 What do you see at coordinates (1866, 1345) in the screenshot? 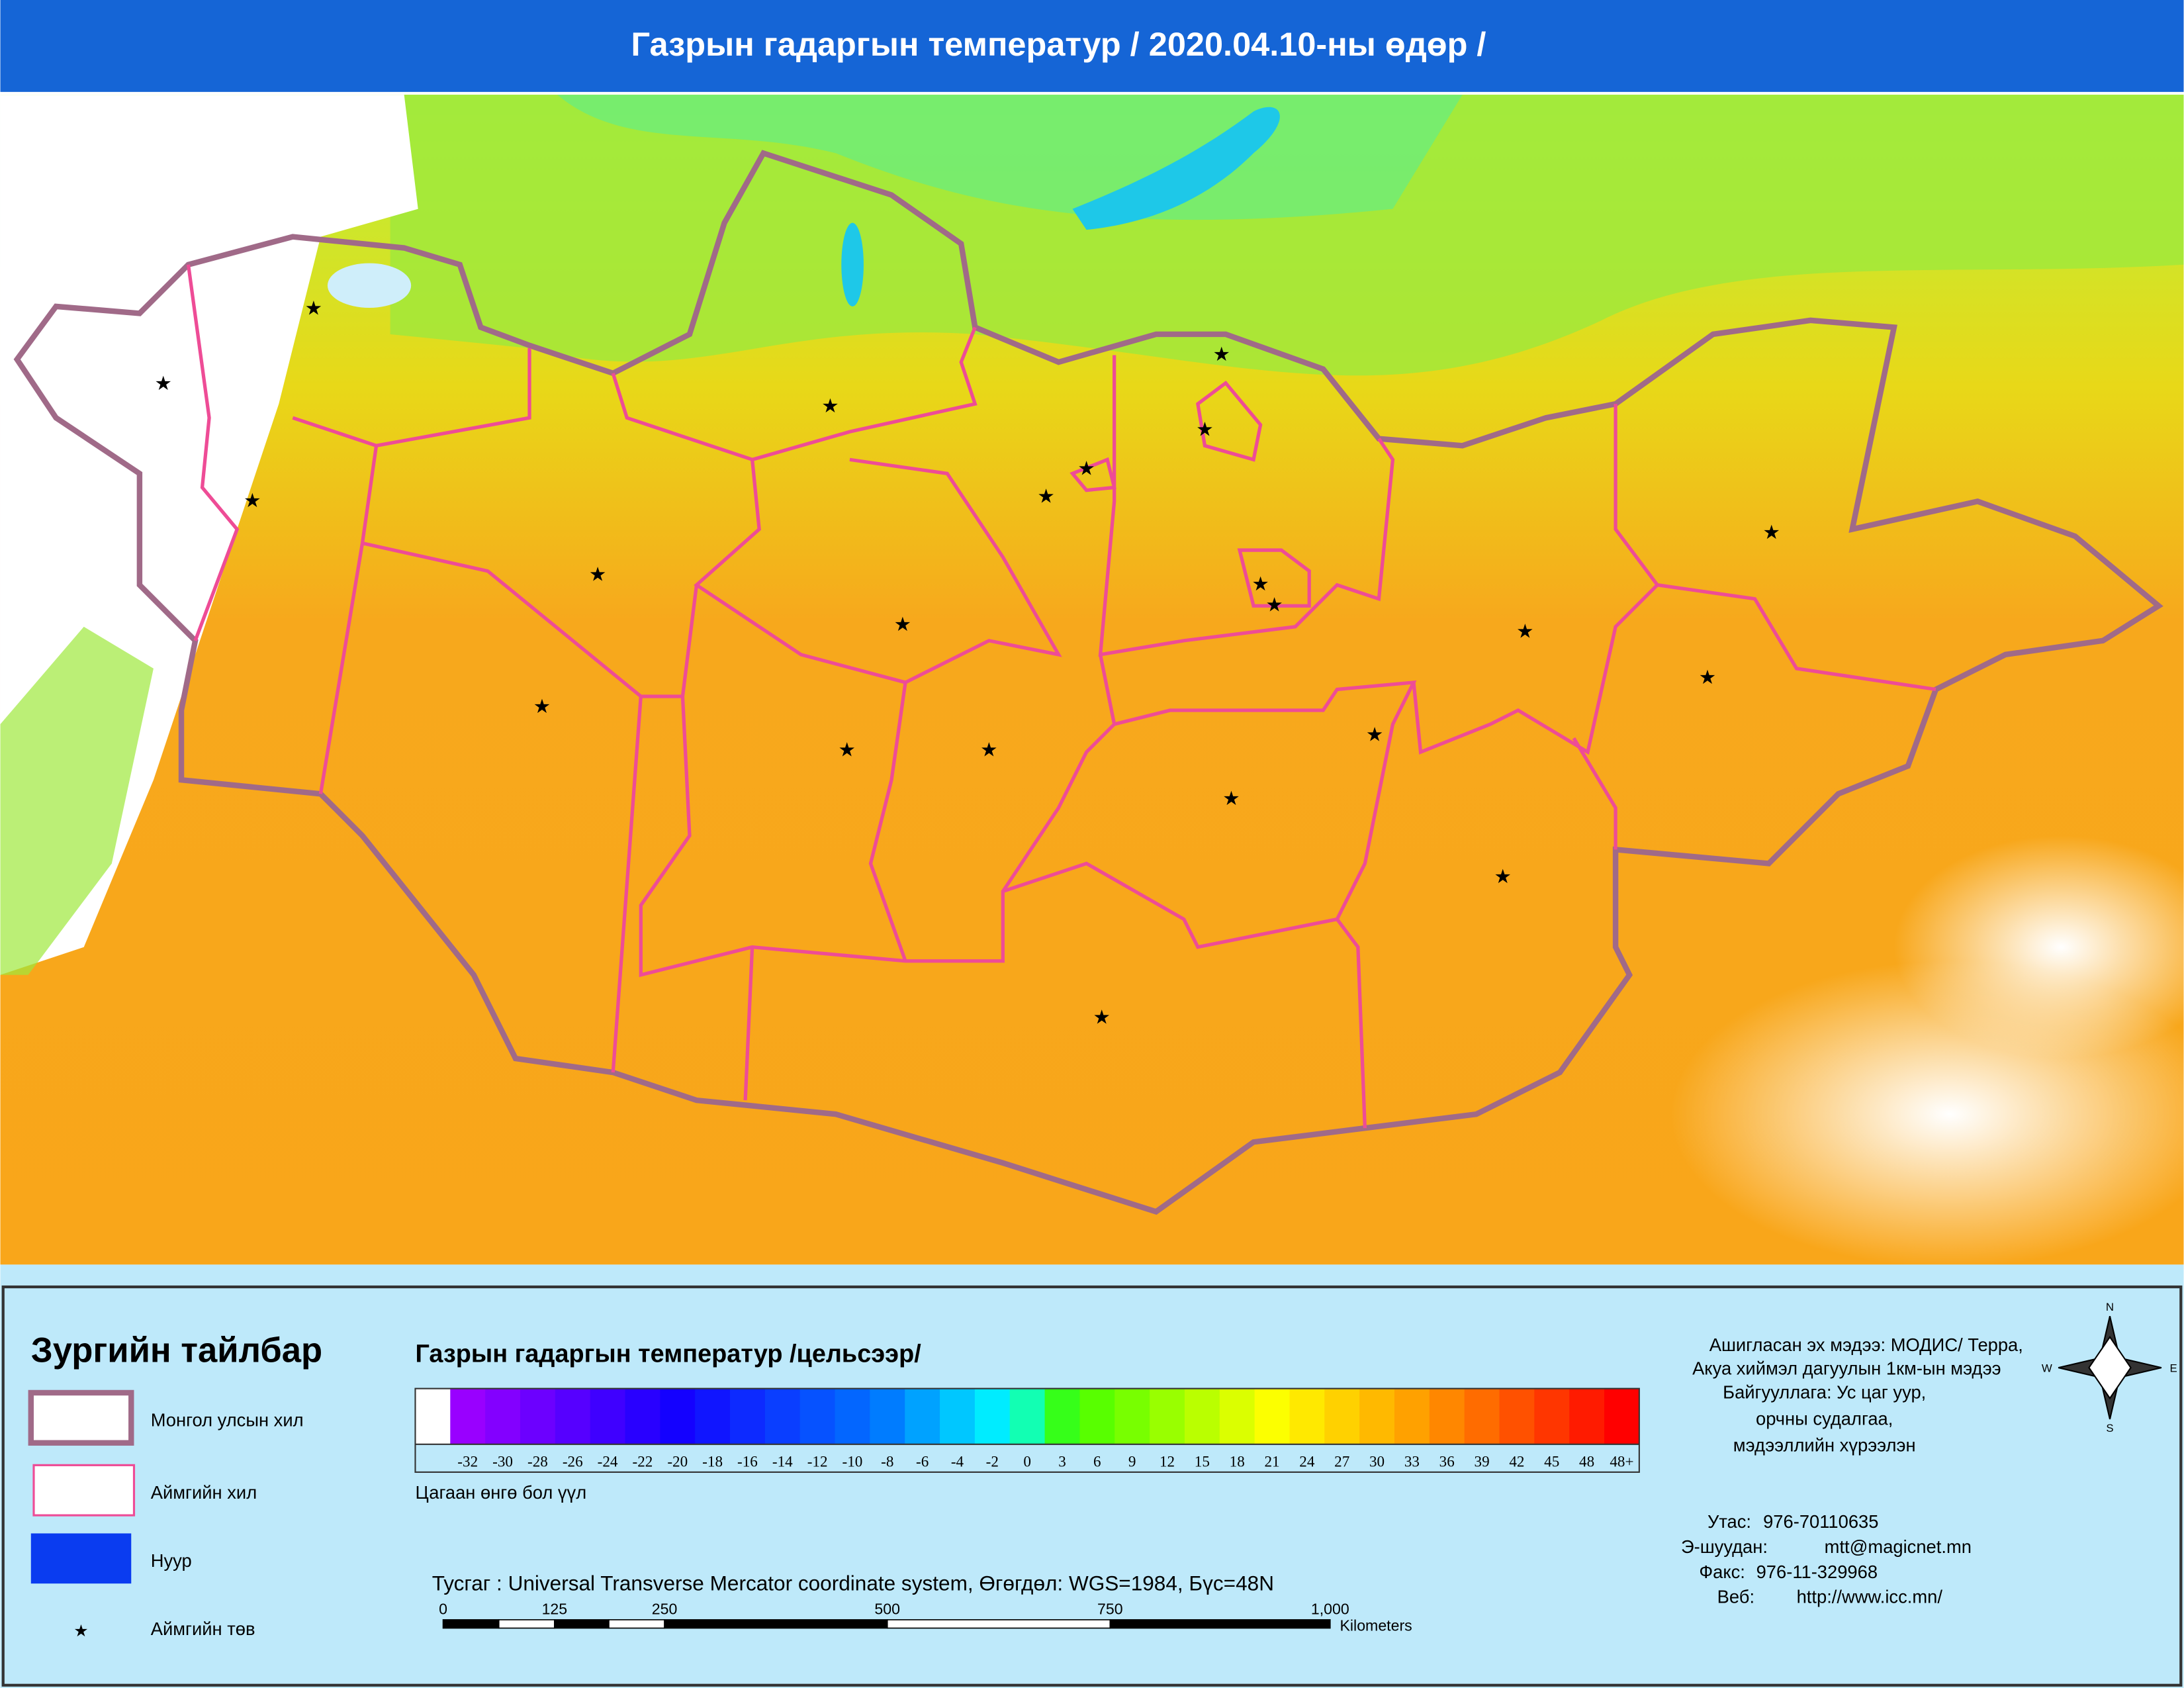
I see `source-line: Ашигласан эх мэдээ: МОДИС/ Терра,` at bounding box center [1866, 1345].